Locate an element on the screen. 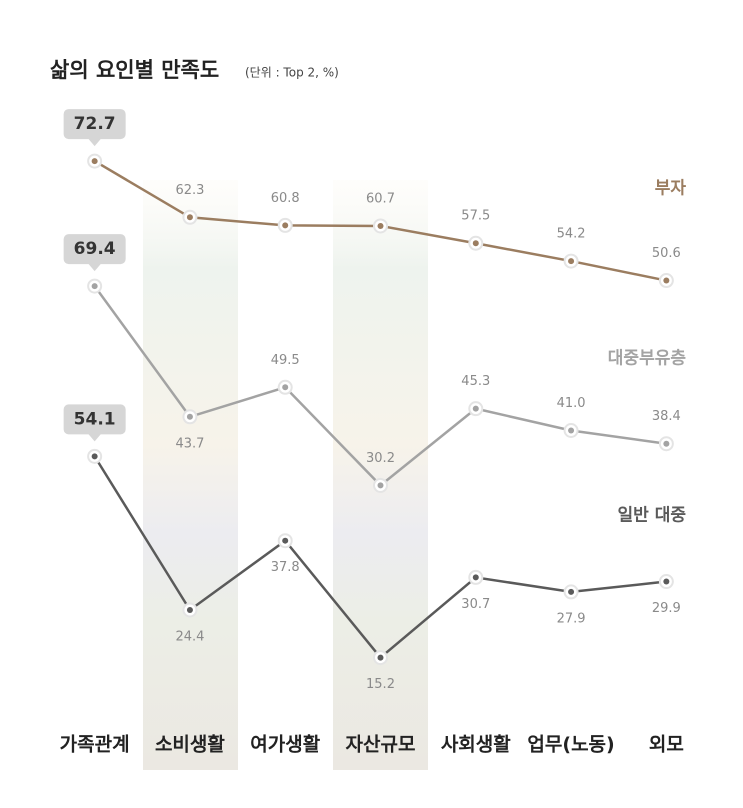 The width and height of the screenshot is (743, 808). data-label: 45.3 is located at coordinates (475, 381).